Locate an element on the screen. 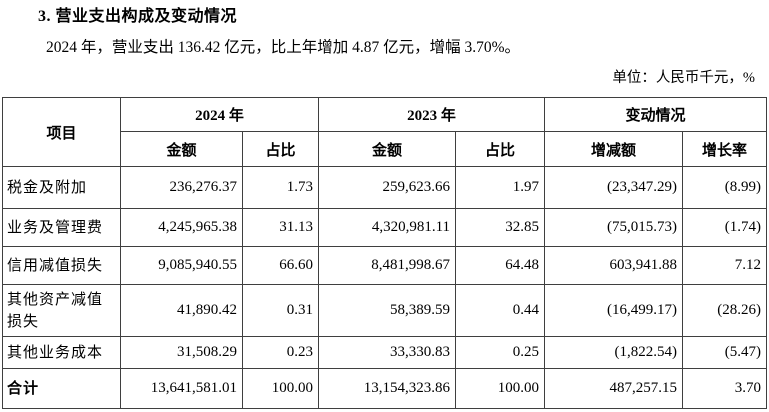 The height and width of the screenshot is (412, 769). row-item-label: 合计 is located at coordinates (61, 388).